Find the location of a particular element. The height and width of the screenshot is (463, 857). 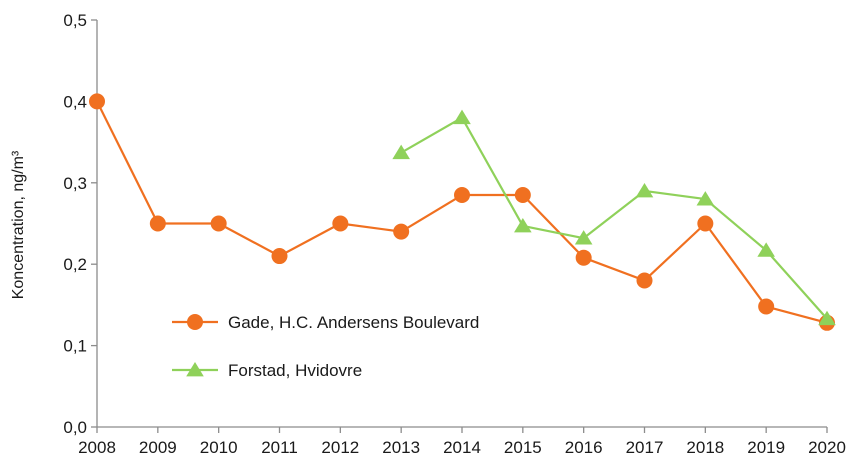

x-tick-label: 2008 is located at coordinates (97, 447).